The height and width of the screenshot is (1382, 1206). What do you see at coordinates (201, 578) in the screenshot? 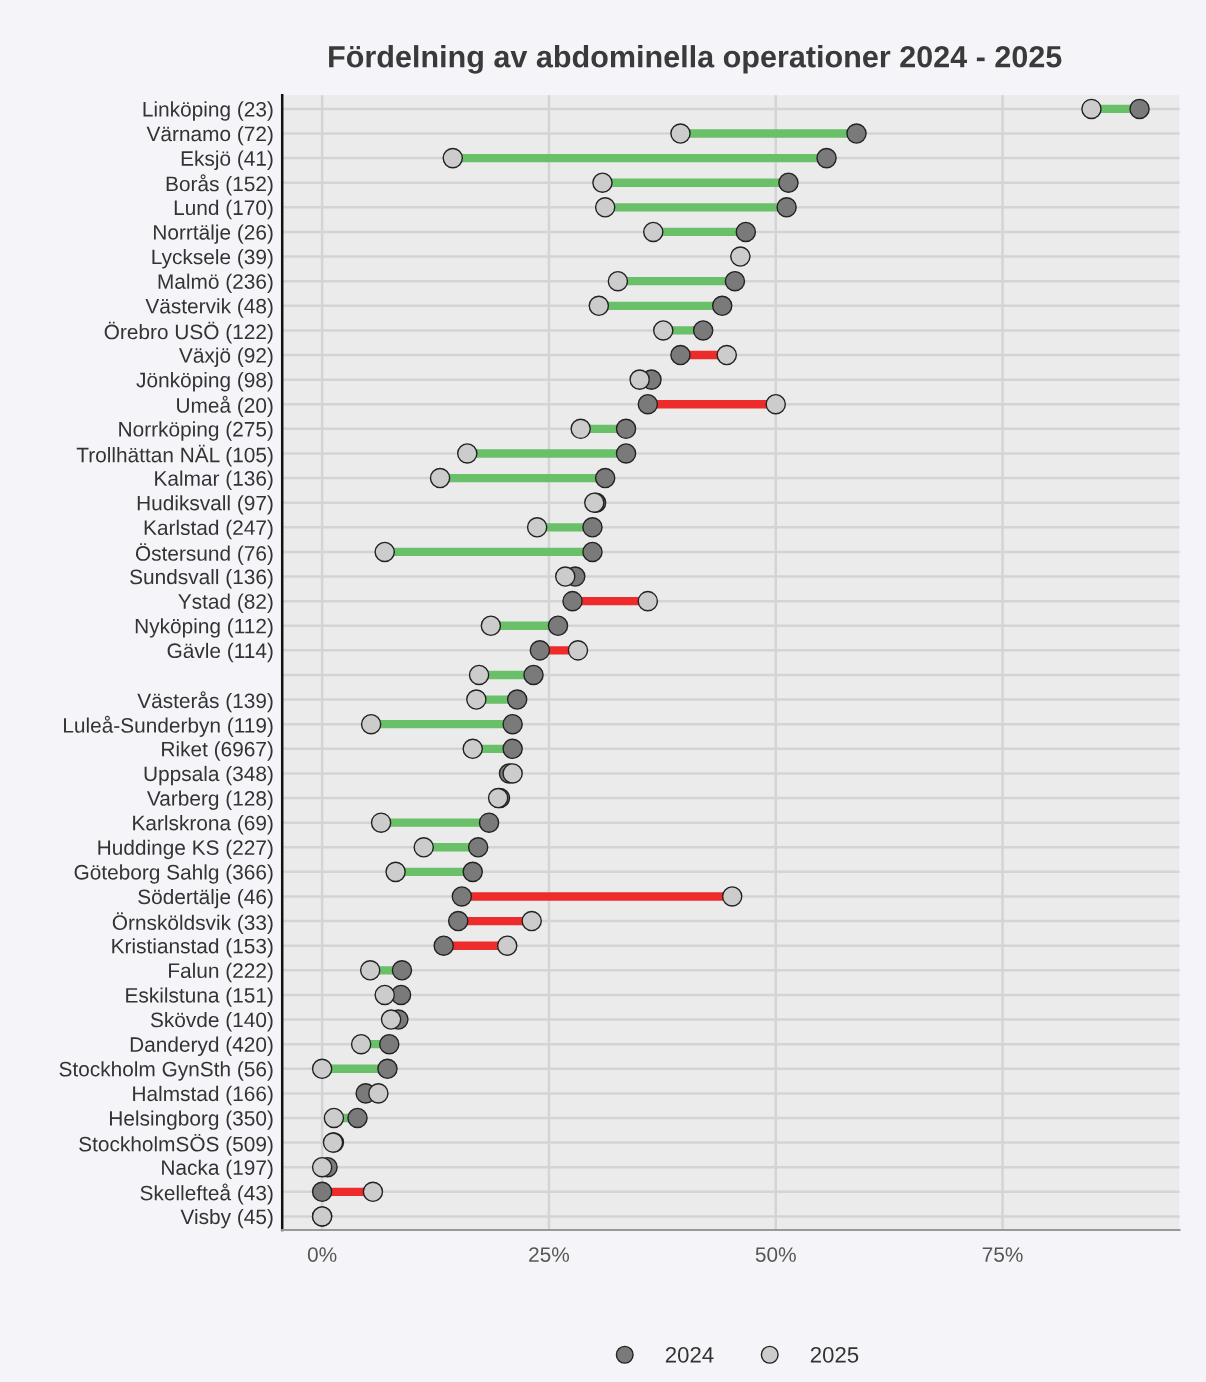
I see `y-tick-label: Sundsvall (136)` at bounding box center [201, 578].